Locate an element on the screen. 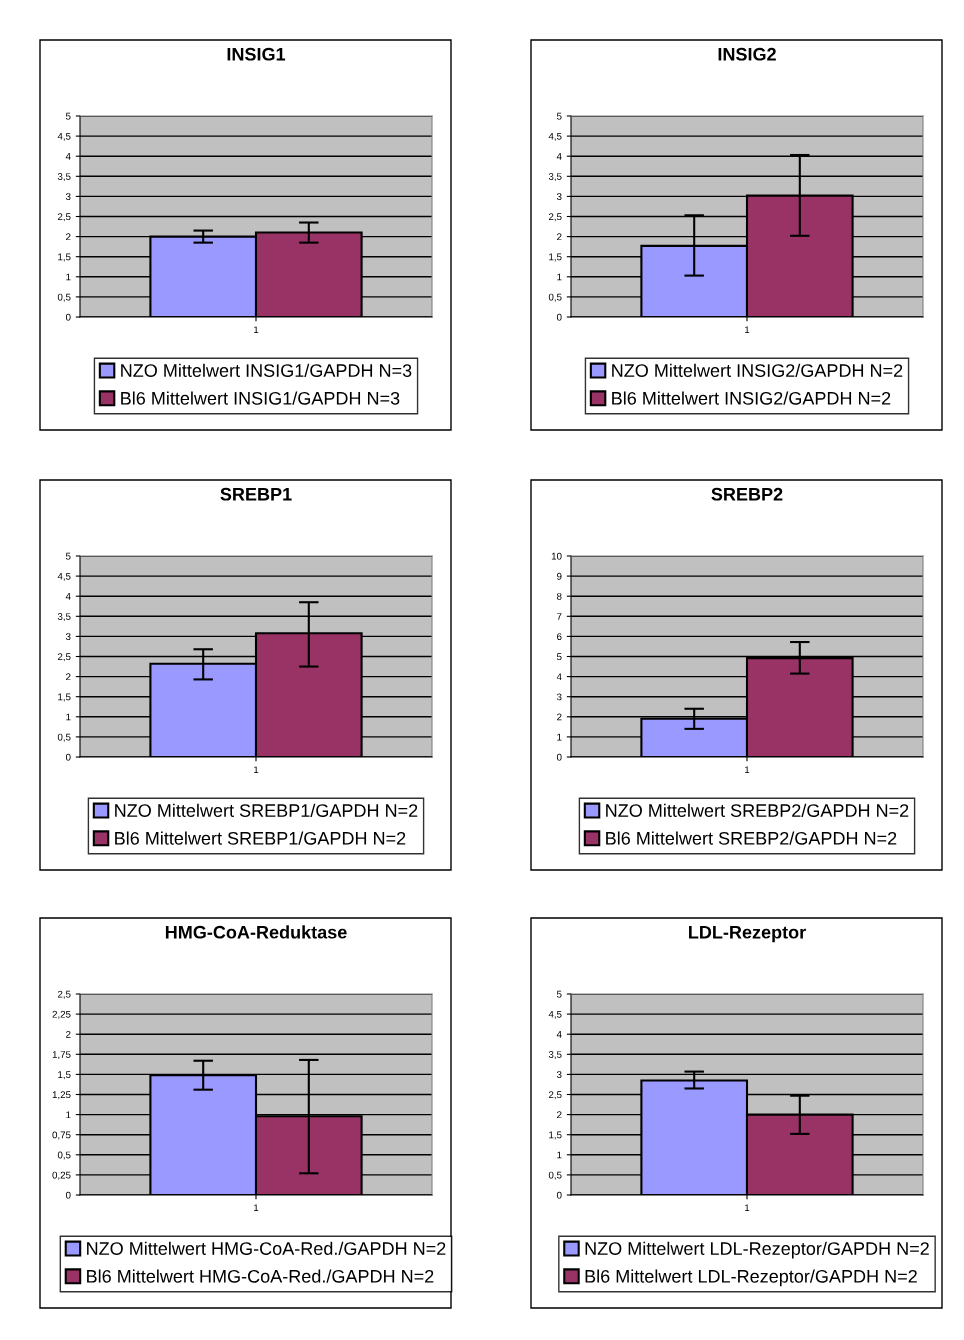 The width and height of the screenshot is (964, 1340). y-tick-label: 2,25 is located at coordinates (61, 1014).